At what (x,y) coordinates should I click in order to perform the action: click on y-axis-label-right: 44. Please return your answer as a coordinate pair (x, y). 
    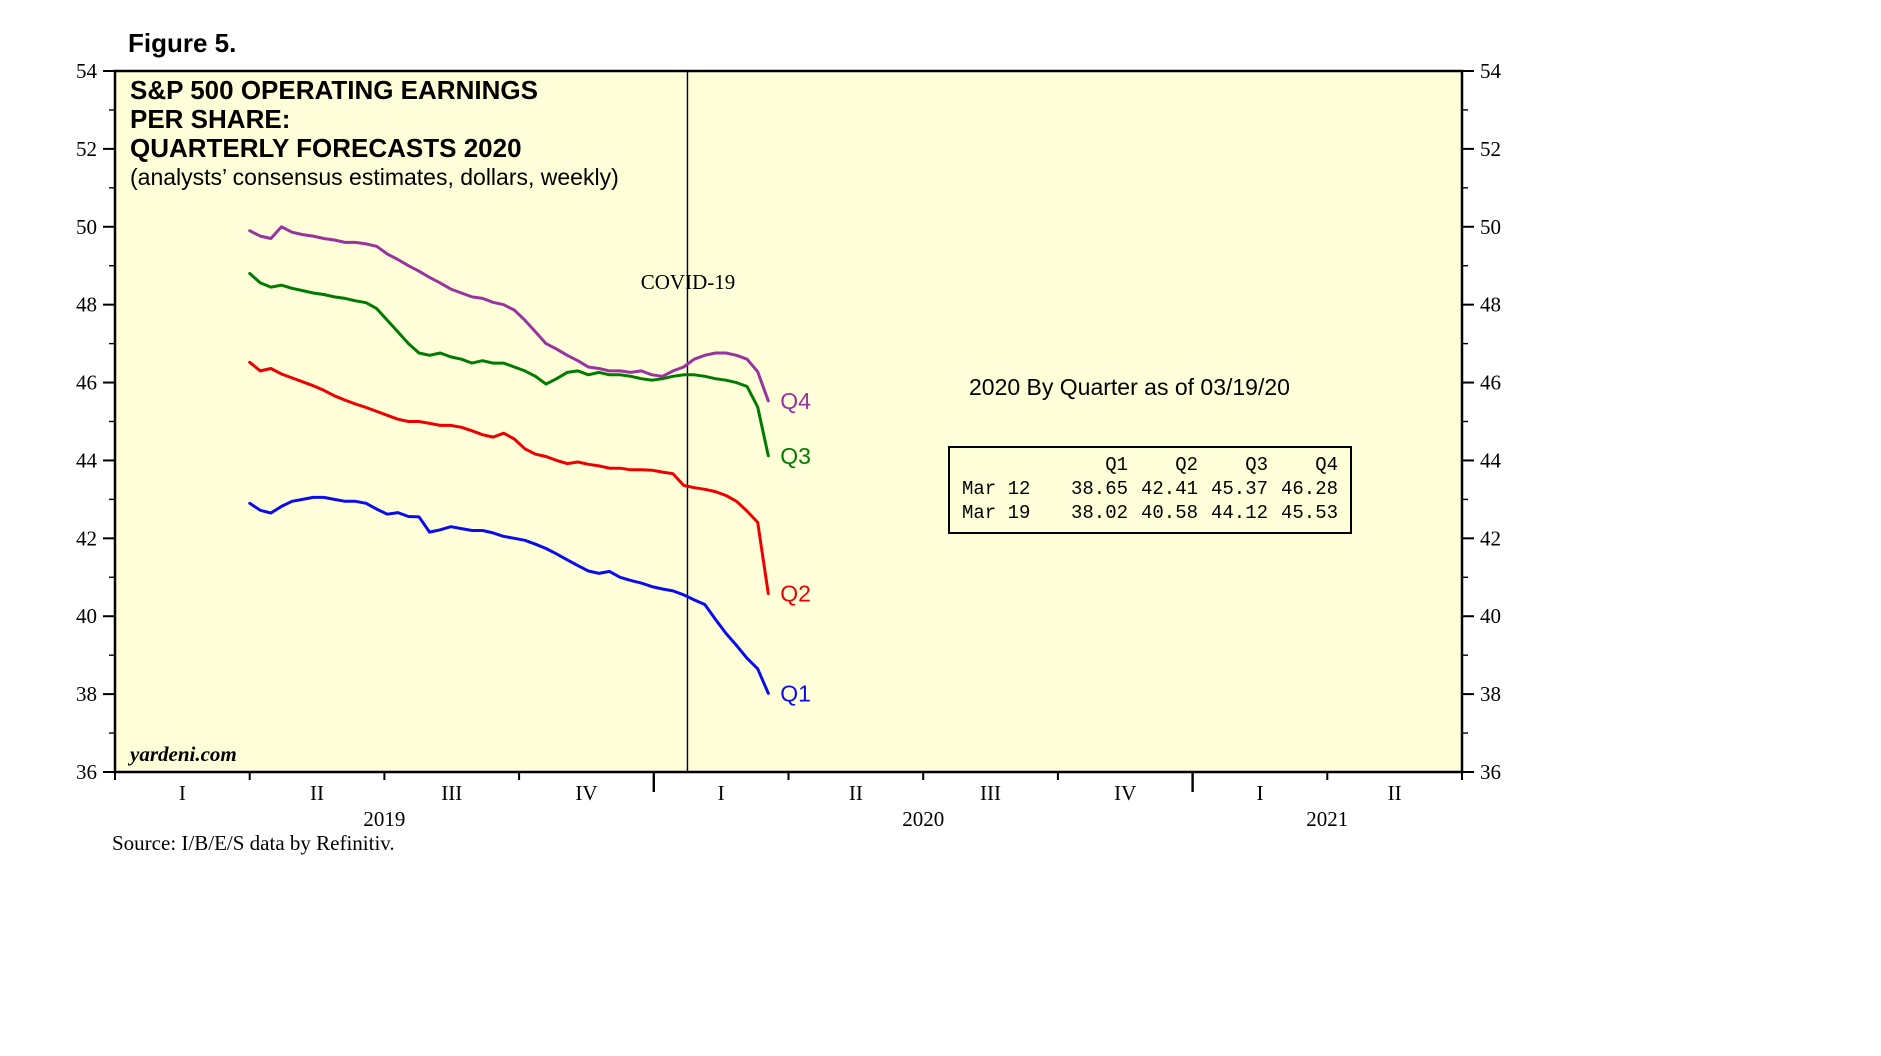
    Looking at the image, I should click on (1491, 460).